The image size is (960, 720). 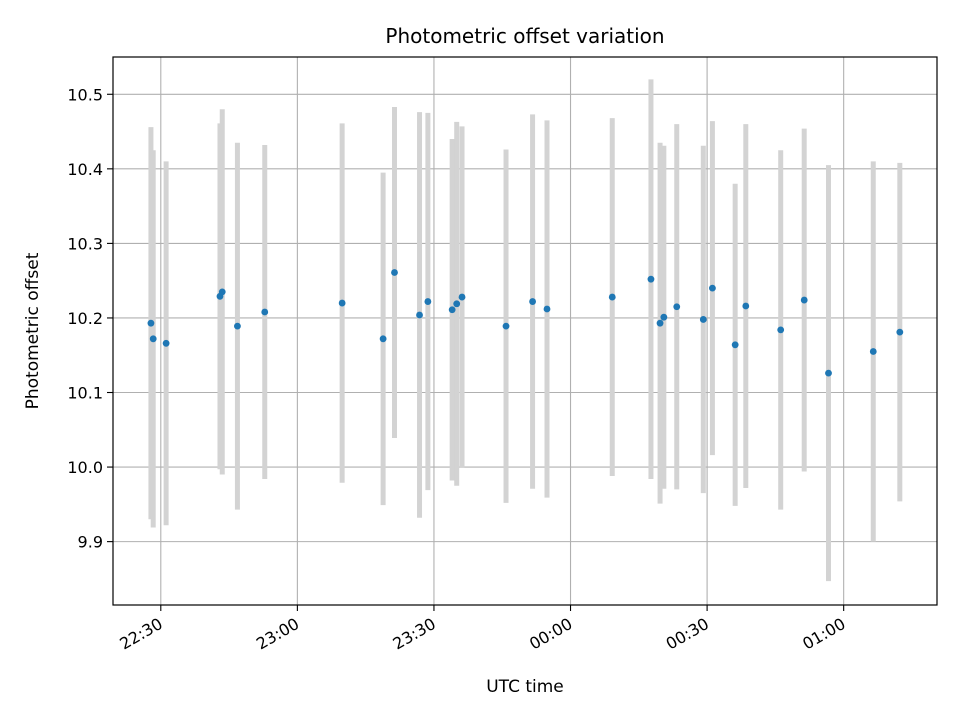 I want to click on y-tick-label: 10.5, so click(x=85, y=94).